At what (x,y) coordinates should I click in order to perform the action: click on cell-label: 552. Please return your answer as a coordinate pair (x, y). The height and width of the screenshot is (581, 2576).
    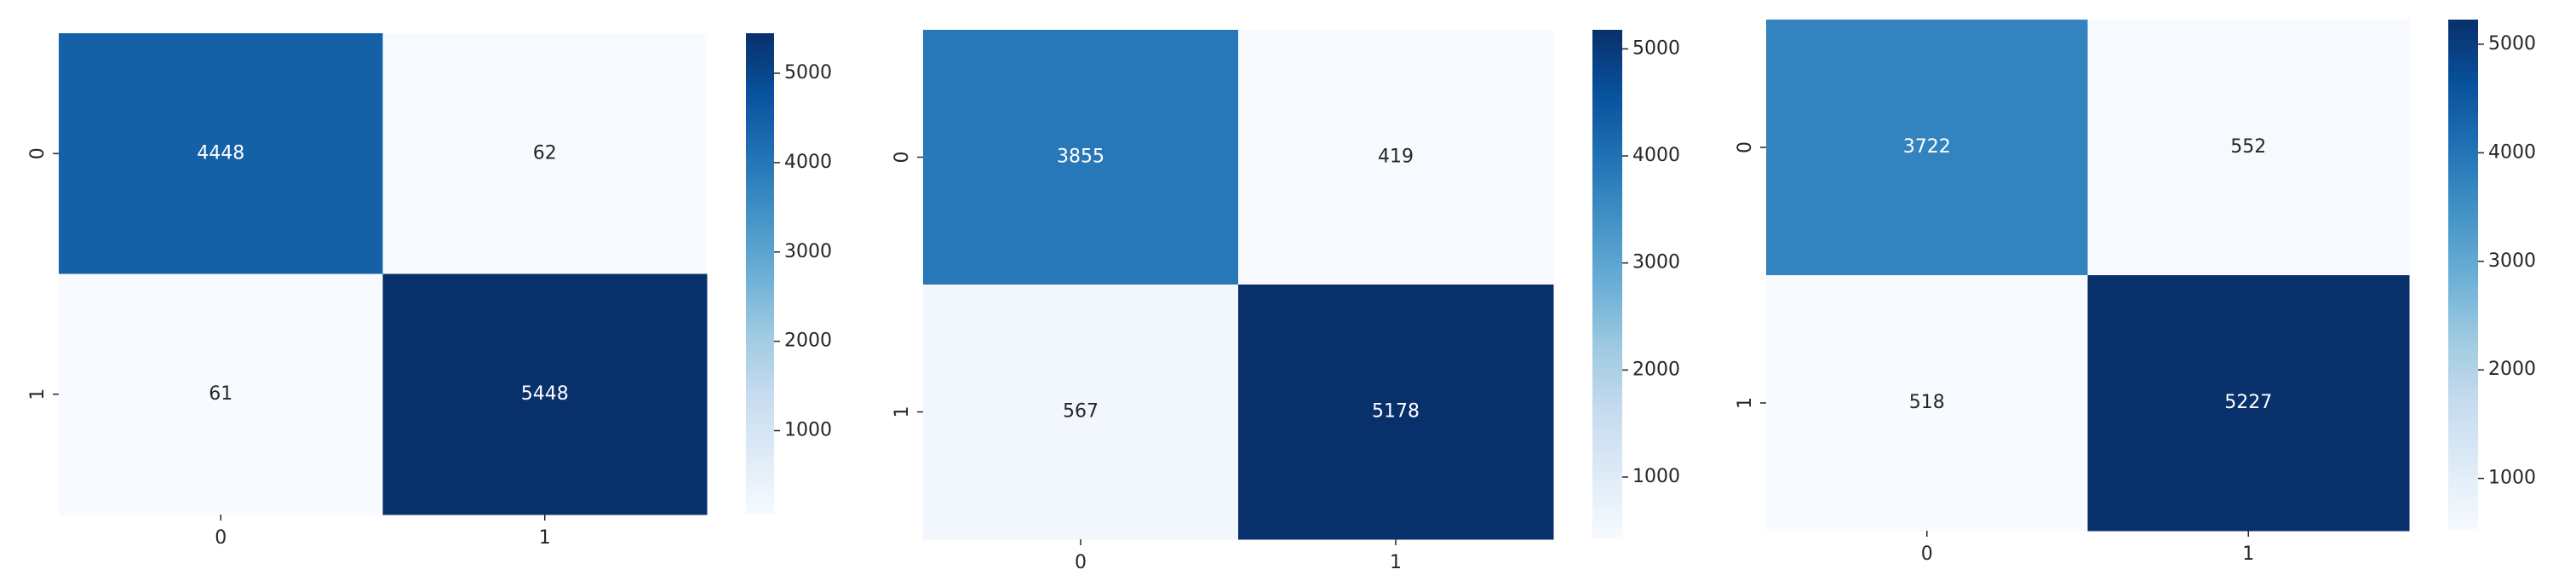
    Looking at the image, I should click on (2248, 147).